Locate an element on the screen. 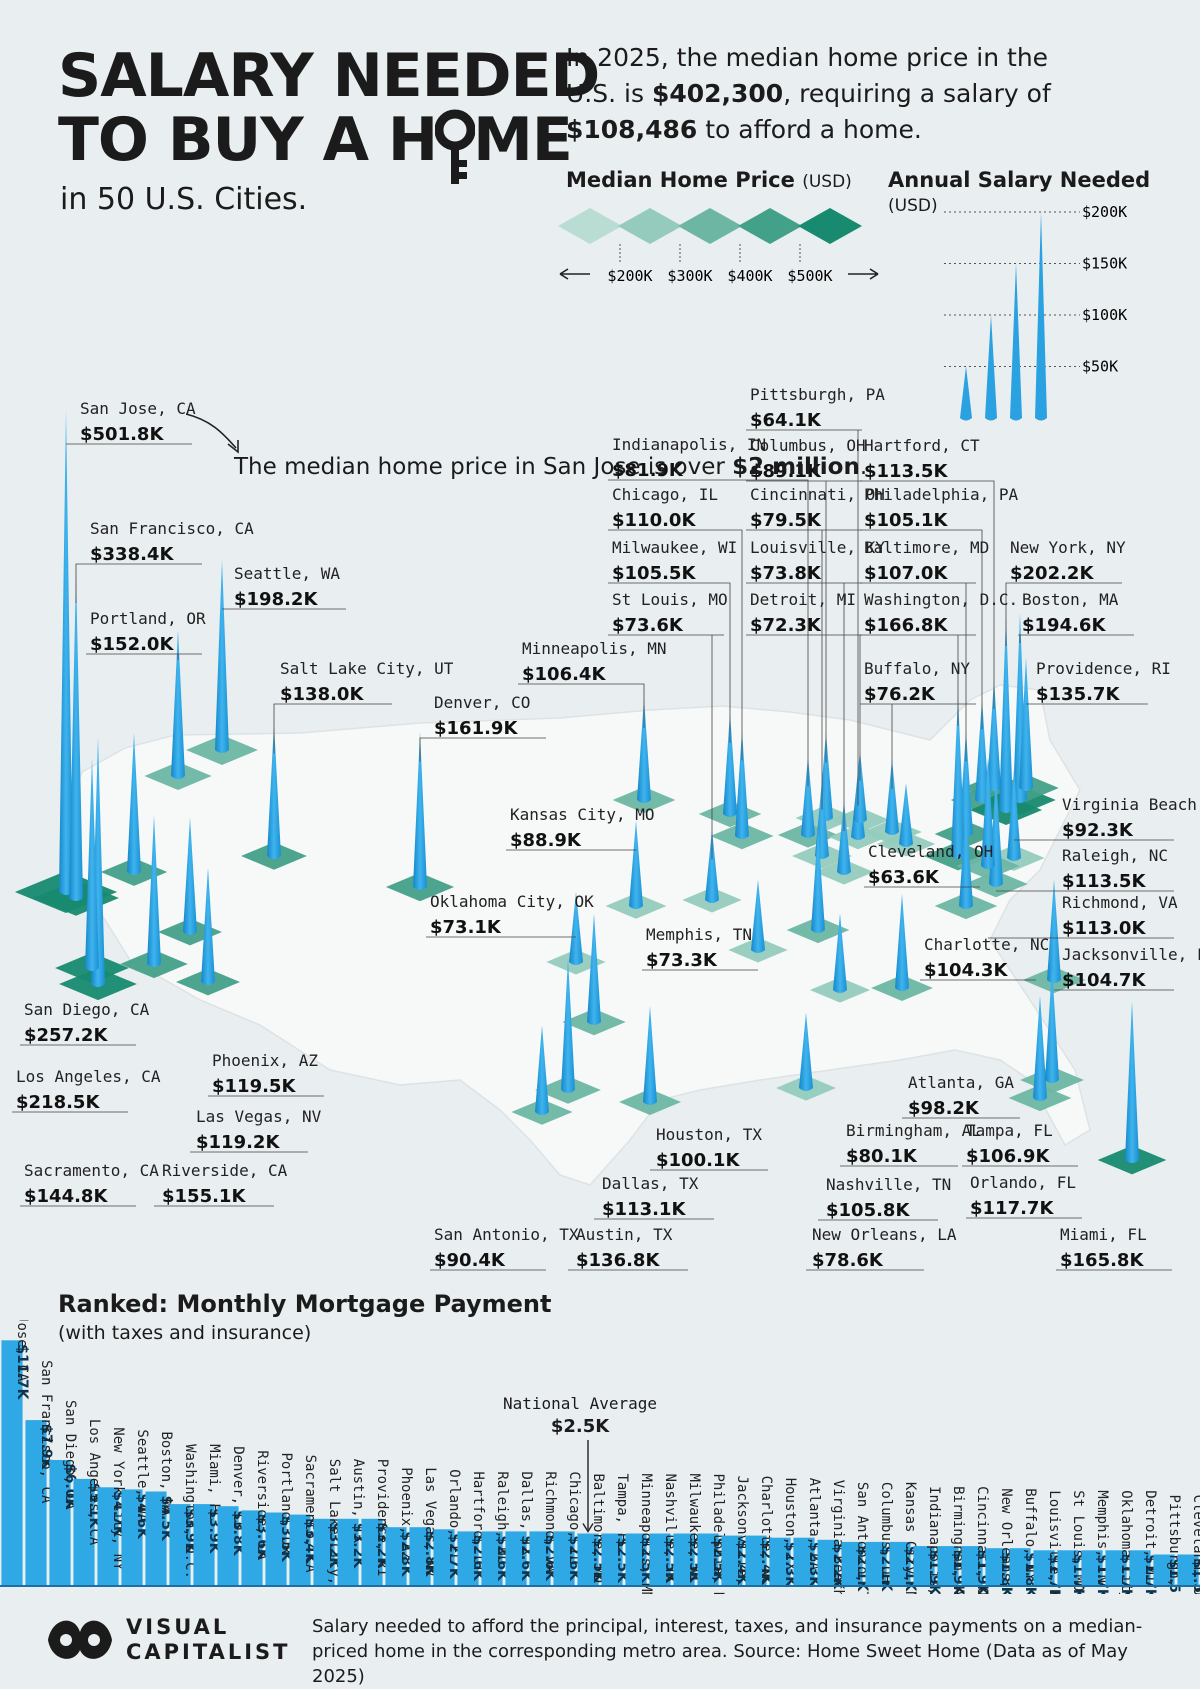 This screenshot has width=1200, height=1689. ranked-chart-subtitle: (with taxes and insurance) is located at coordinates (185, 1333).